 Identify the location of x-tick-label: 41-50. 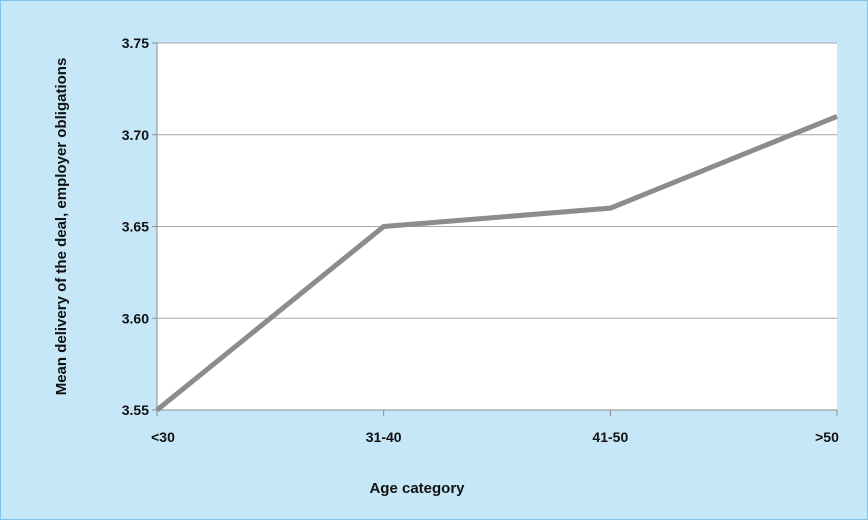
(610, 437).